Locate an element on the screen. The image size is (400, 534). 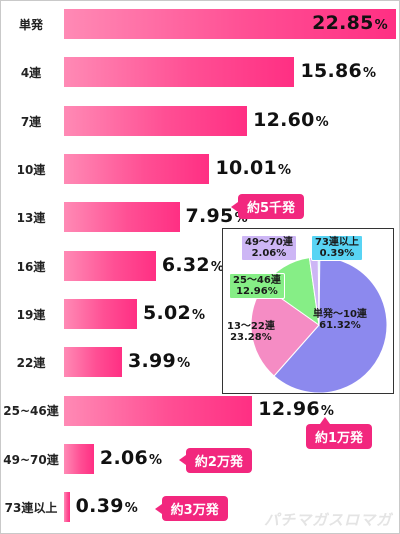
category-label: 73連以上 is located at coordinates (31, 508).